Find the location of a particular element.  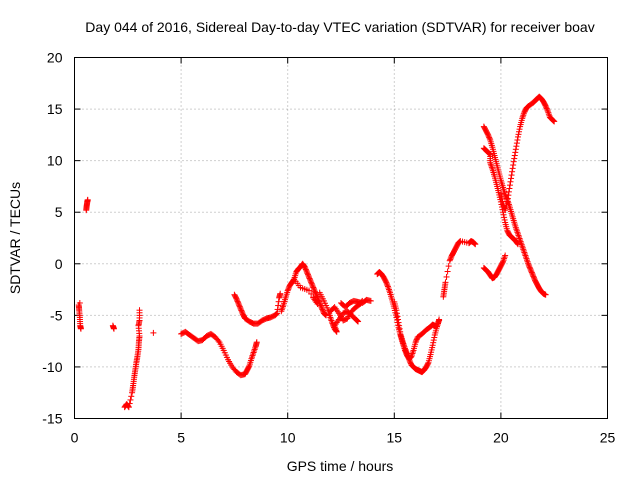

x-tick-label: 20 is located at coordinates (501, 438).